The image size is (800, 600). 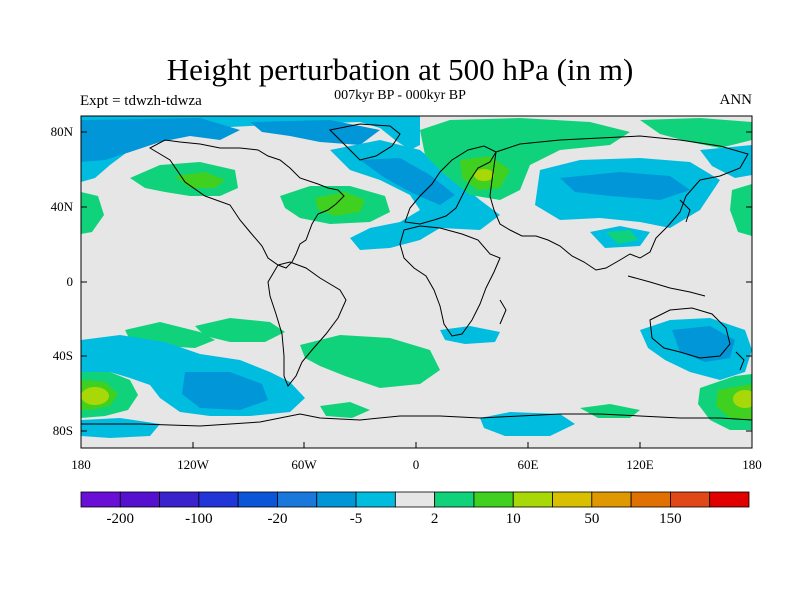 What do you see at coordinates (685, 211) in the screenshot?
I see `coastline-japan` at bounding box center [685, 211].